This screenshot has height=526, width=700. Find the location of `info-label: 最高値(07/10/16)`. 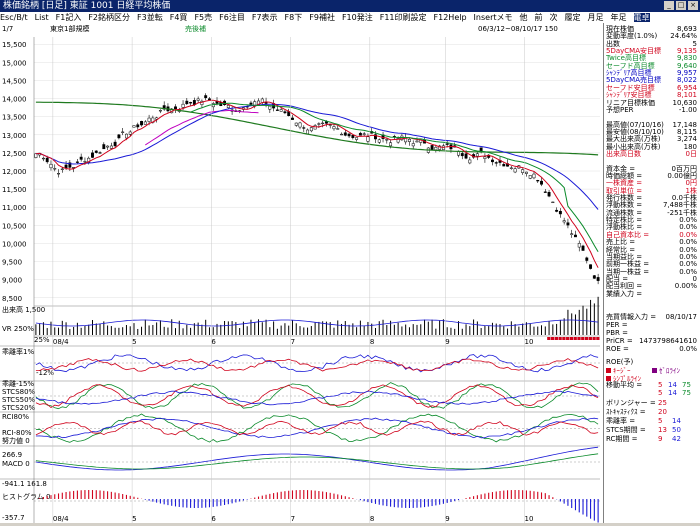

info-label: 最高値(07/10/16) is located at coordinates (635, 124).